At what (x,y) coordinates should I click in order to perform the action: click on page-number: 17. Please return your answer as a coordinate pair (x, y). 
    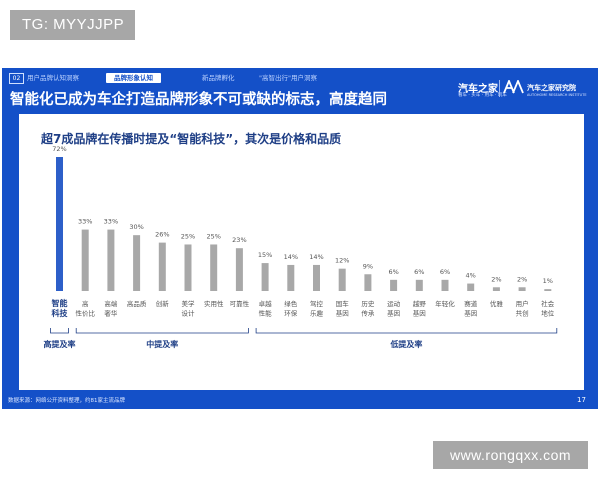
    Looking at the image, I should click on (581, 400).